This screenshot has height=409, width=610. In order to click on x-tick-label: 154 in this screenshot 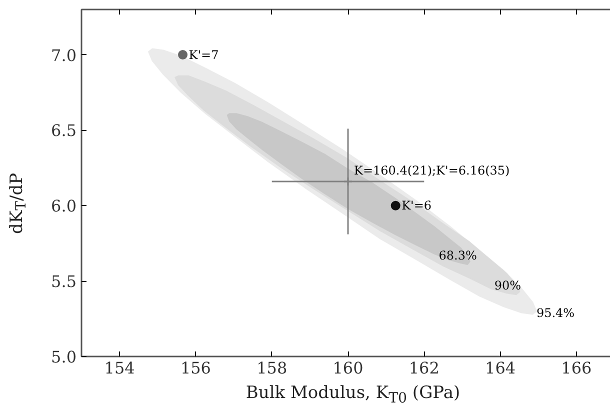, I will do `click(119, 368)`.